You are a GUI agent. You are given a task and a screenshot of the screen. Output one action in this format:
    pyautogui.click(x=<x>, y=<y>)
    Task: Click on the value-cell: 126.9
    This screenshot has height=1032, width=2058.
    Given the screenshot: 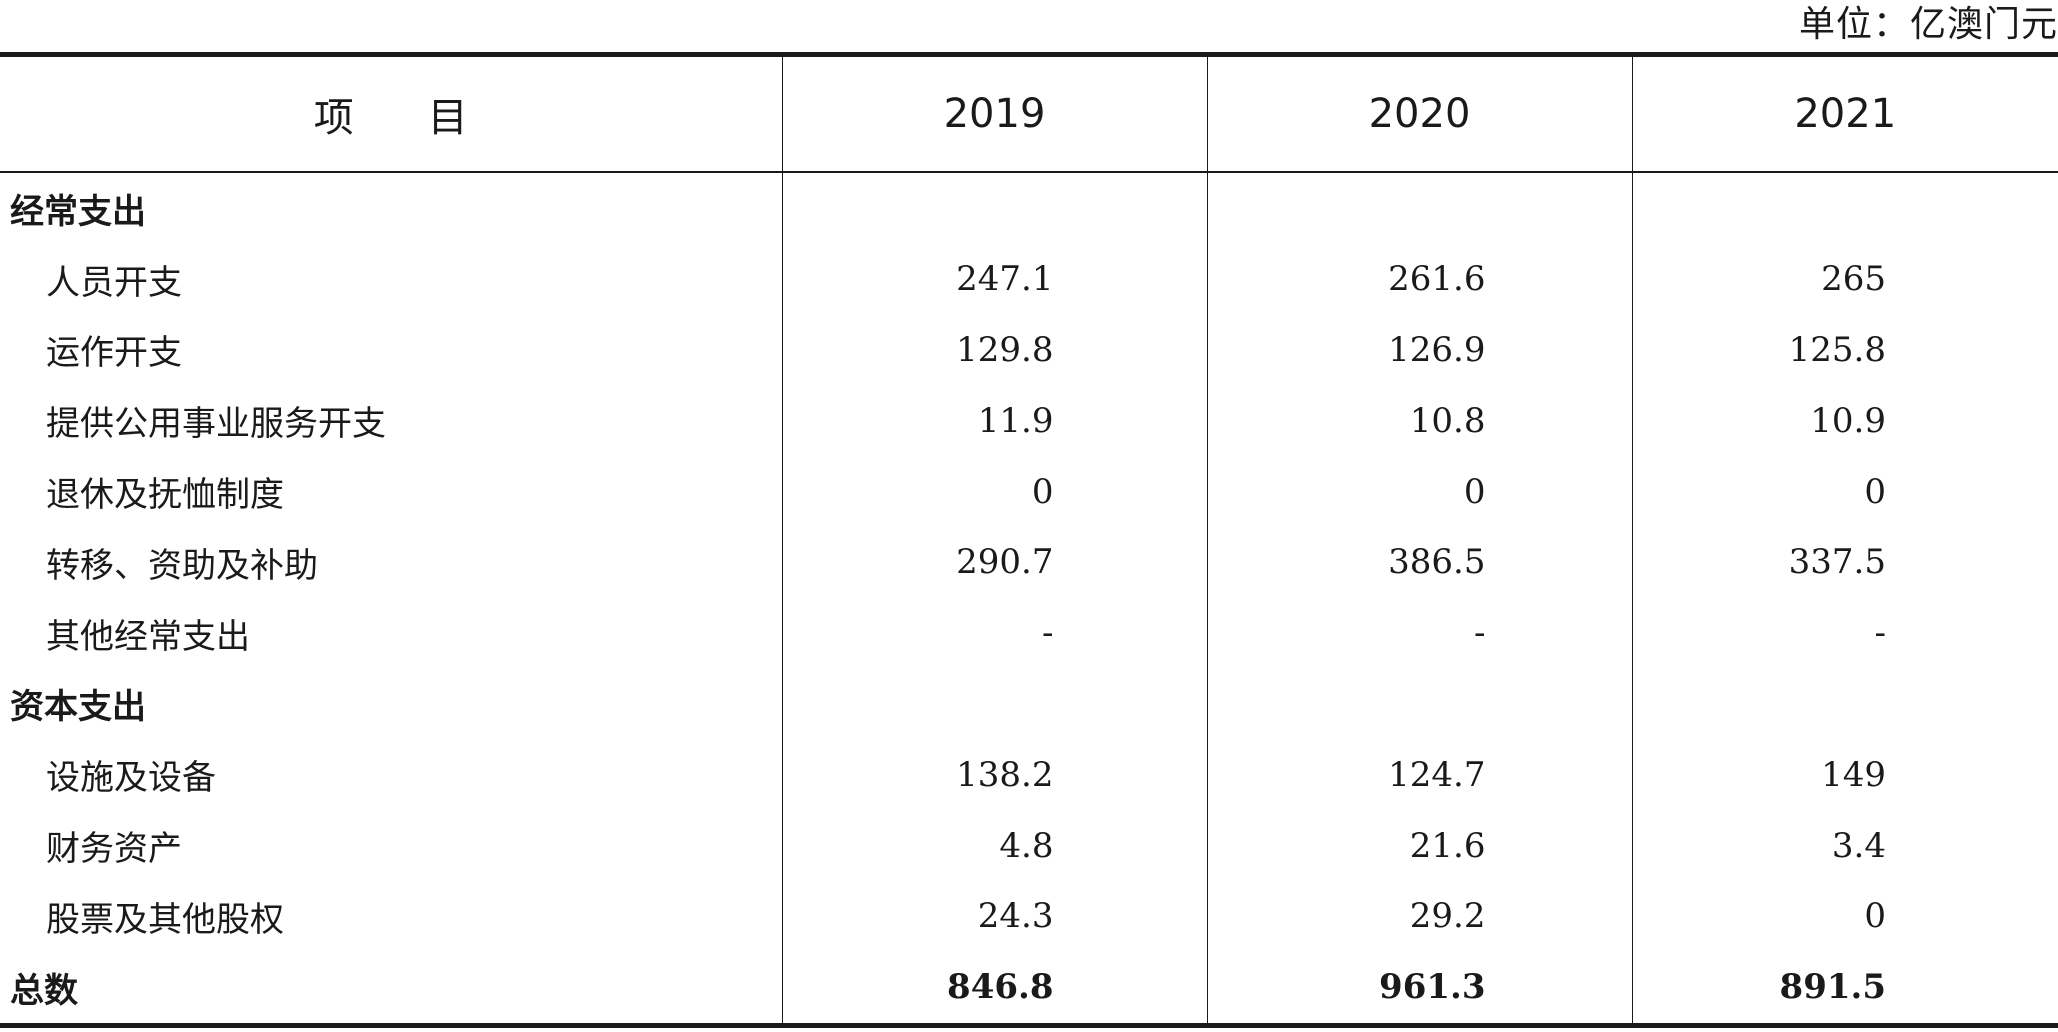 What is the action you would take?
    pyautogui.click(x=1419, y=350)
    